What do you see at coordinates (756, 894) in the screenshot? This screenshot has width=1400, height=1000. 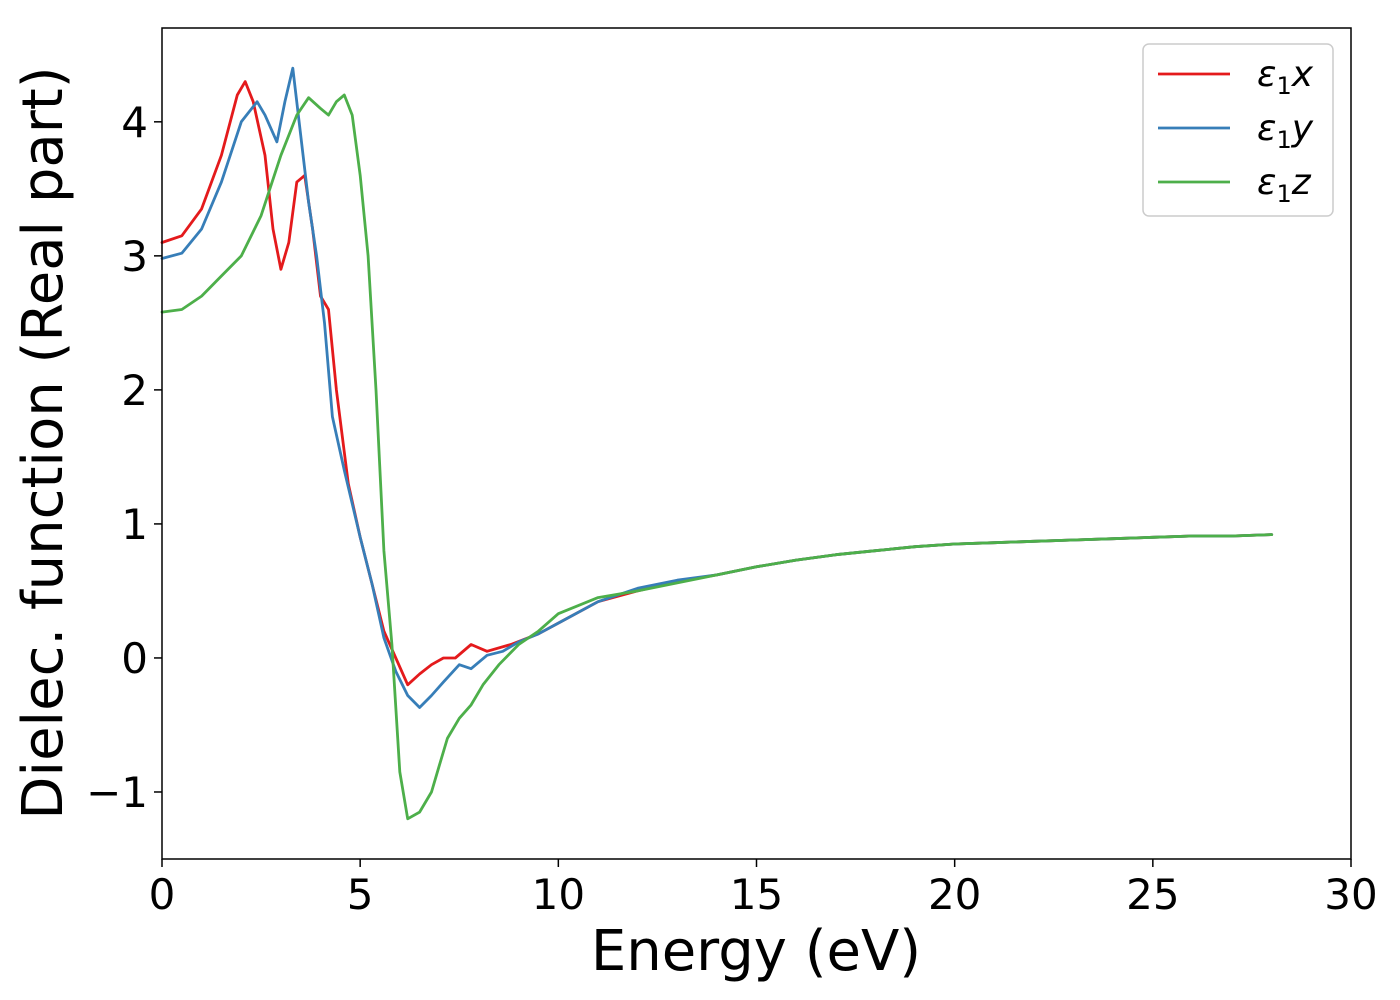 I see `x-tick-label: 15` at bounding box center [756, 894].